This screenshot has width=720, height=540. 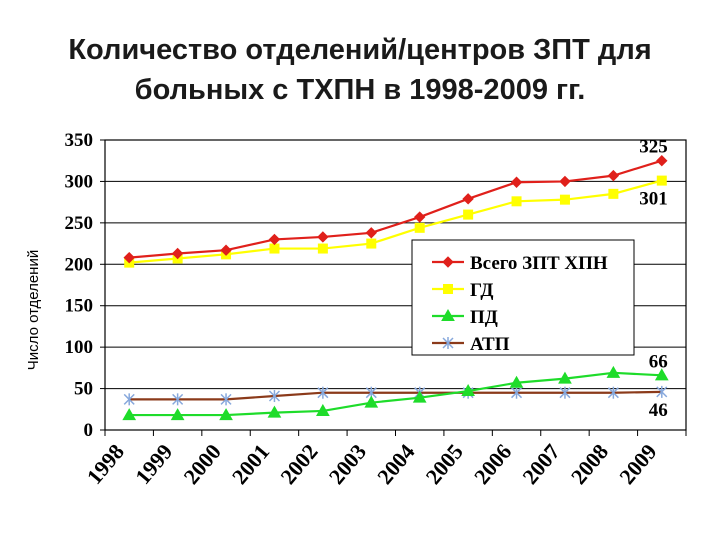 I want to click on series-star, so click(x=395, y=395).